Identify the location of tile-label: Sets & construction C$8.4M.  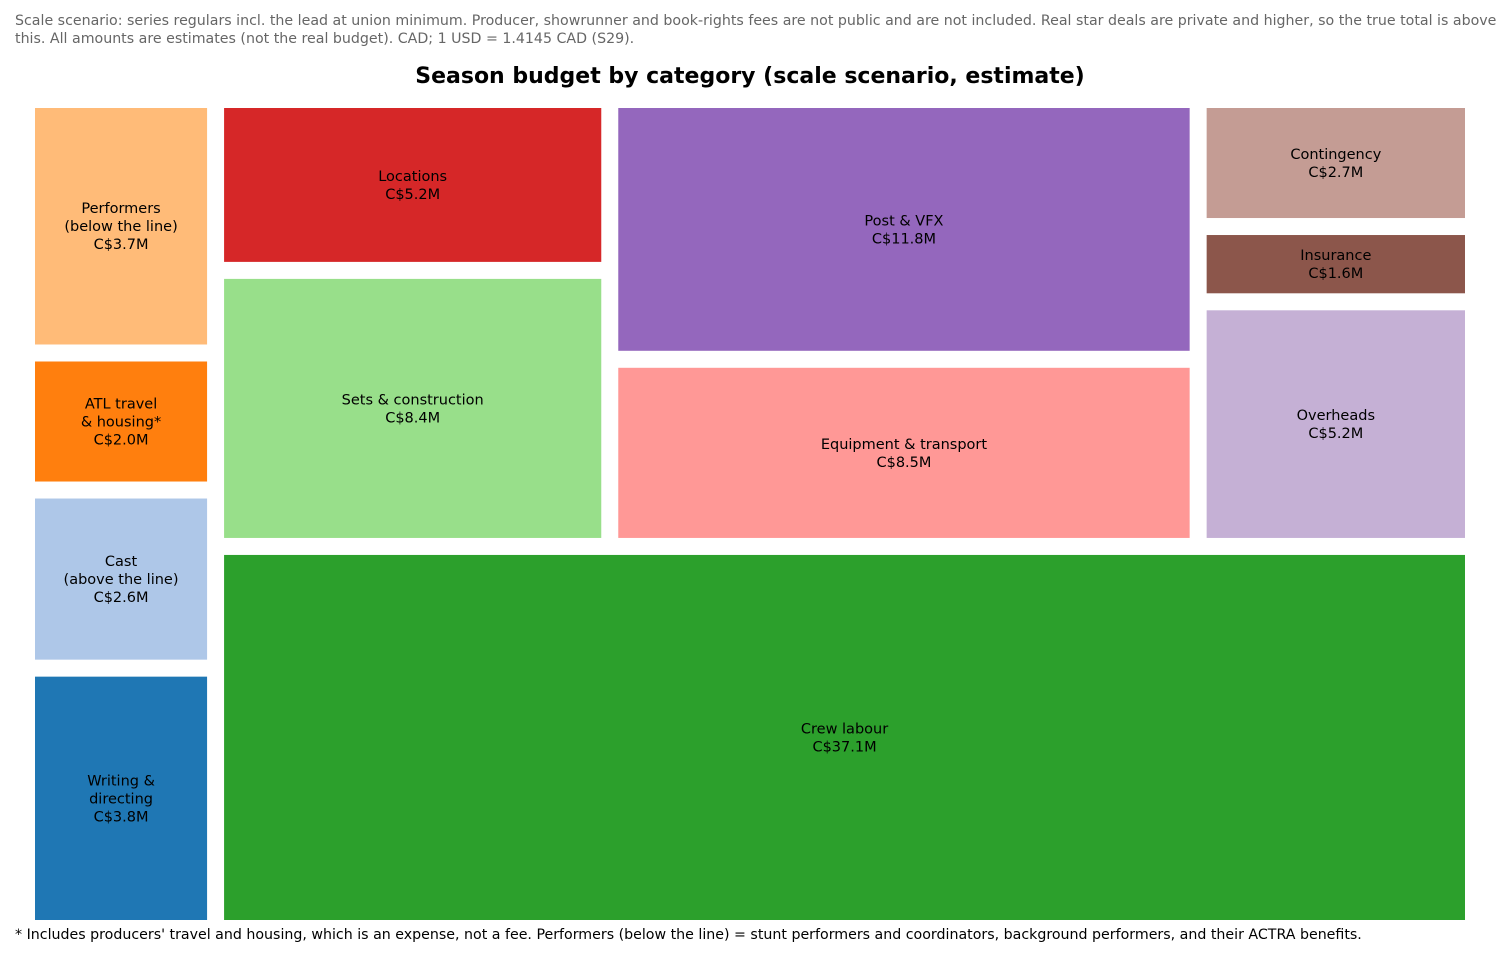
(413, 409).